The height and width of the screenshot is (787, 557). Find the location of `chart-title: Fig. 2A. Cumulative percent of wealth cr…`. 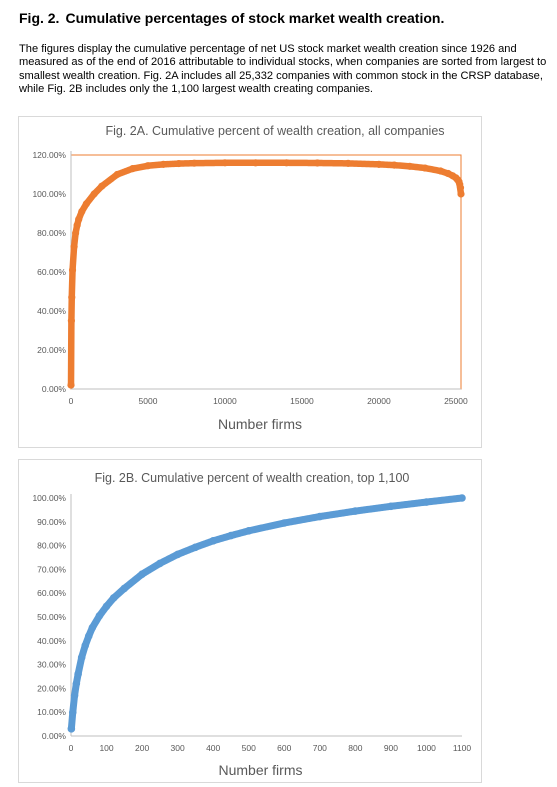

chart-title: Fig. 2A. Cumulative percent of wealth cr… is located at coordinates (274, 131).